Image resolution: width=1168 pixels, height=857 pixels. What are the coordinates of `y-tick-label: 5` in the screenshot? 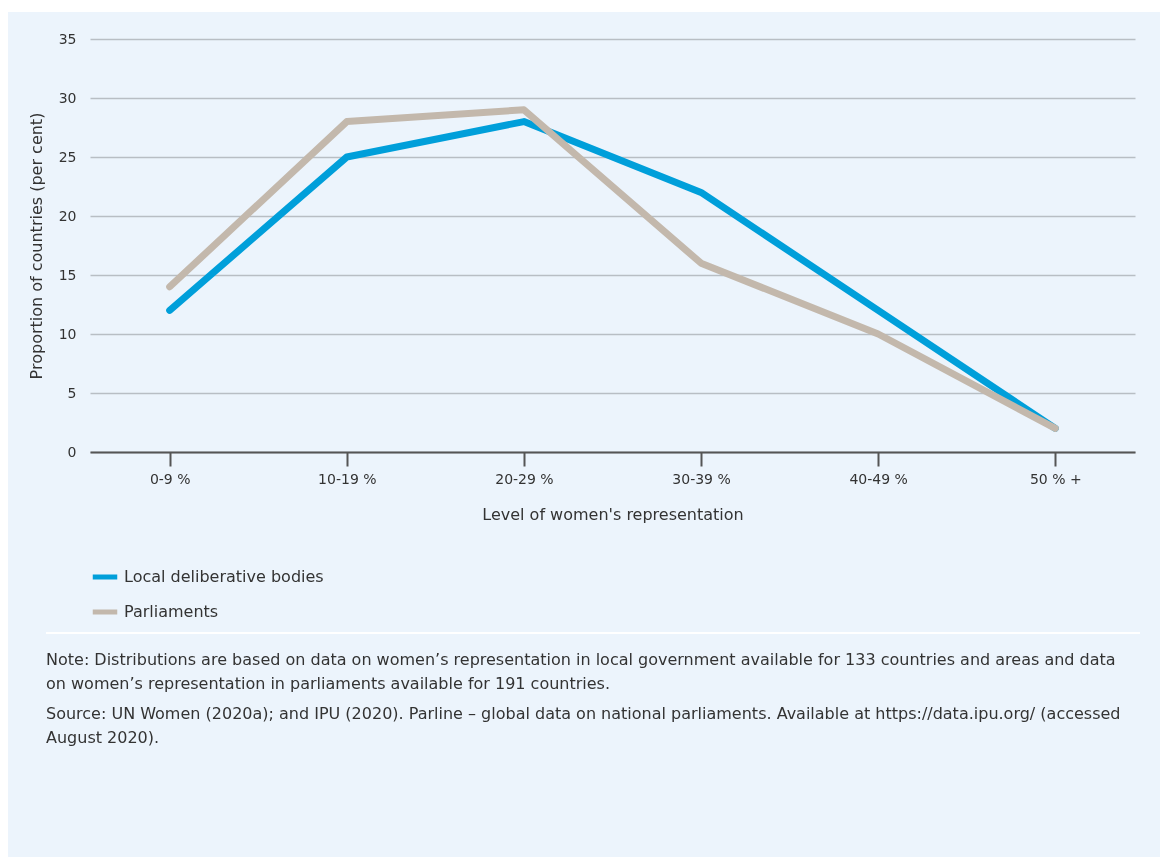 It's located at (72, 392).